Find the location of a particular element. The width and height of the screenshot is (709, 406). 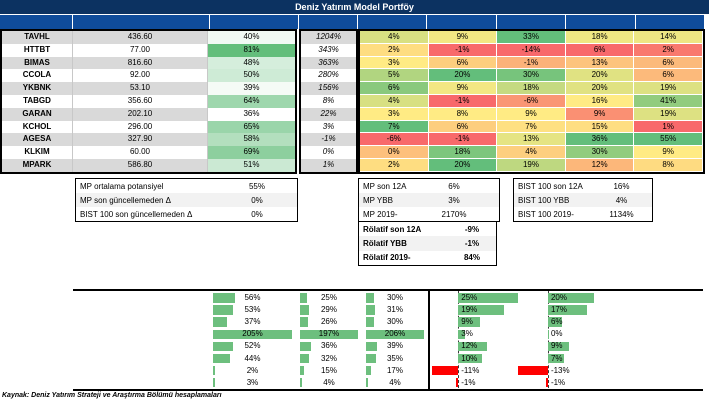

databar-value: 10% is located at coordinates (469, 358).